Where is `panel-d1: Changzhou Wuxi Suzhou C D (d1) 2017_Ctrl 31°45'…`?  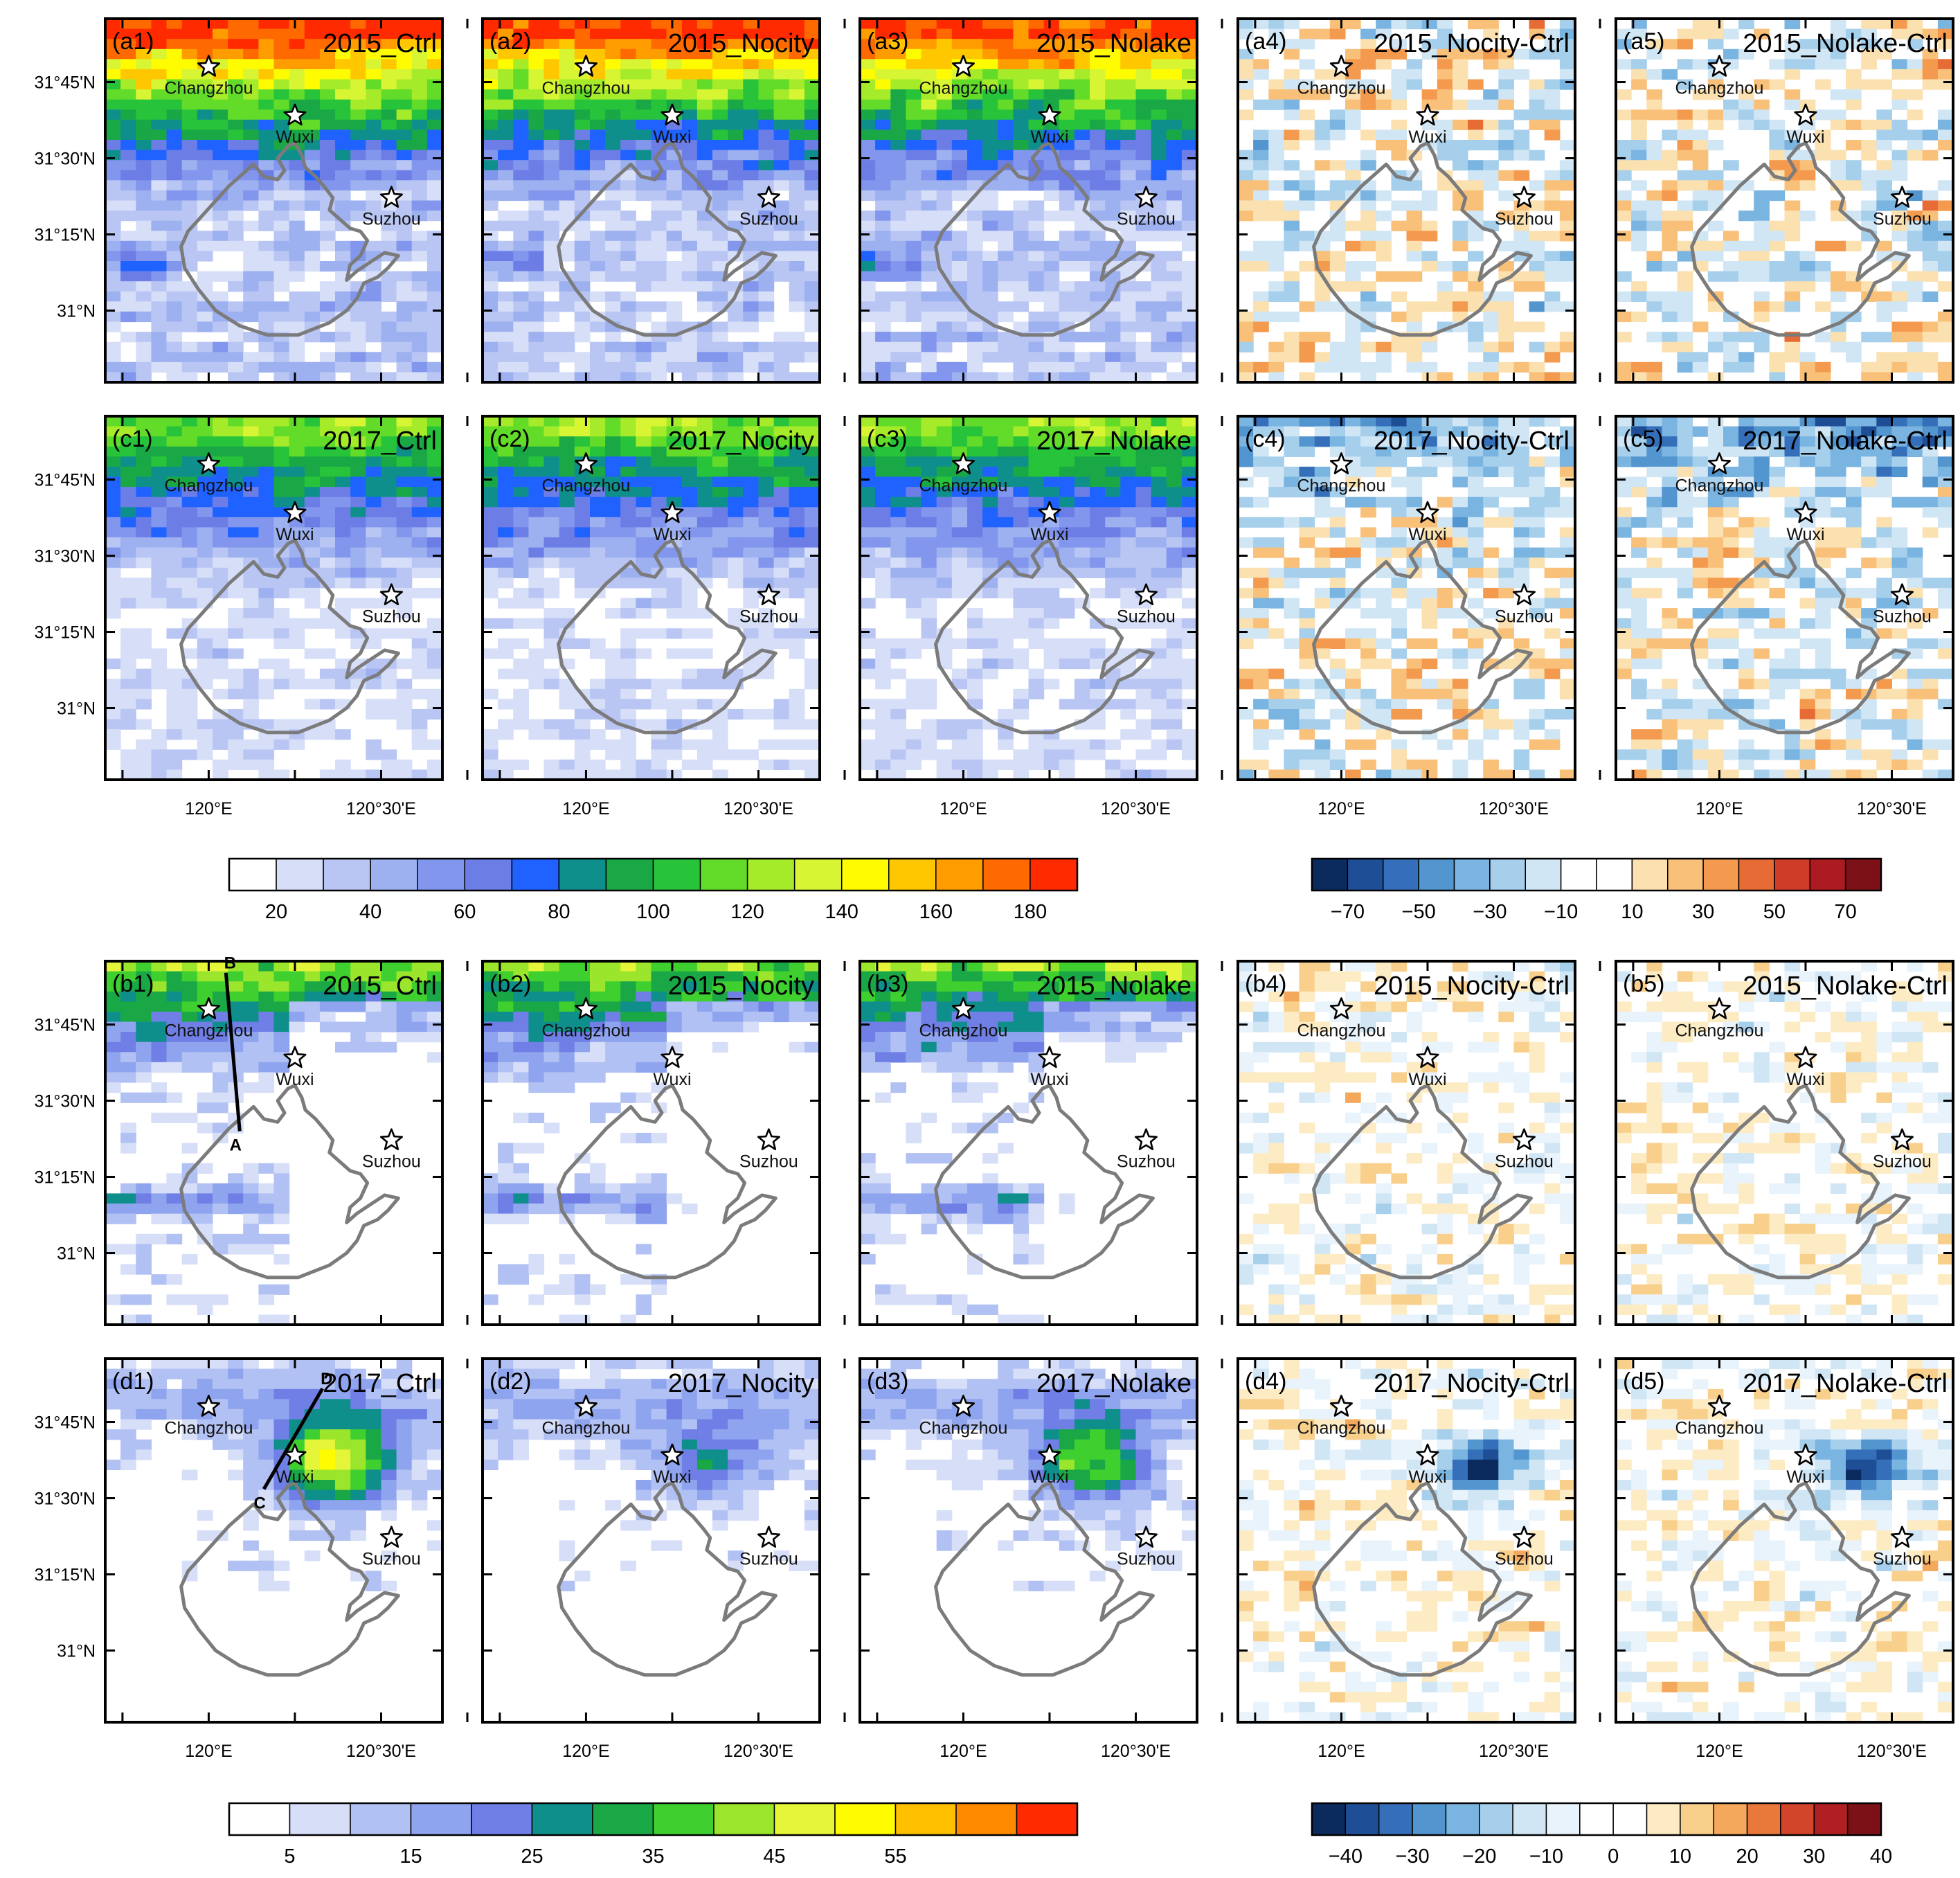 panel-d1: Changzhou Wuxi Suzhou C D (d1) 2017_Ctrl 31°45'… is located at coordinates (252, 1559).